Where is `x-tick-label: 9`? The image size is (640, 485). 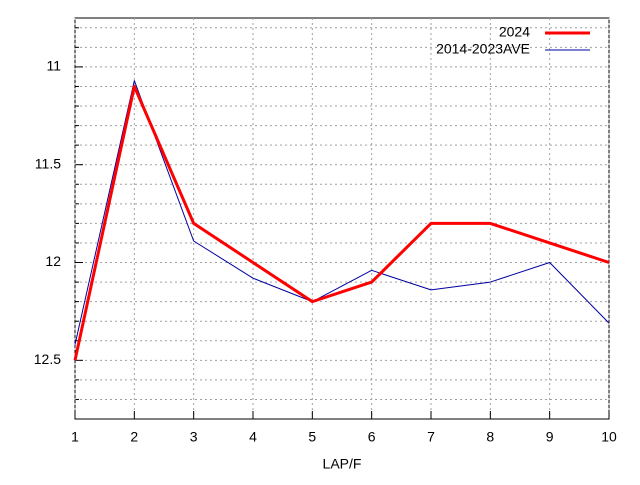 x-tick-label: 9 is located at coordinates (550, 437).